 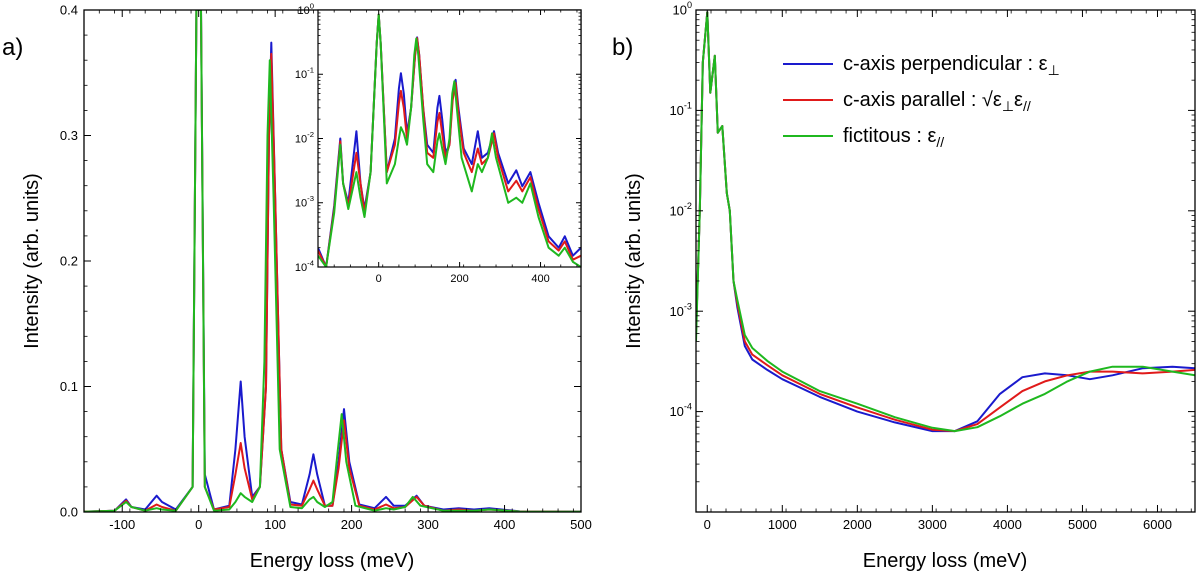 I want to click on panel-a-y-tick-label: 0.2, so click(x=69, y=261).